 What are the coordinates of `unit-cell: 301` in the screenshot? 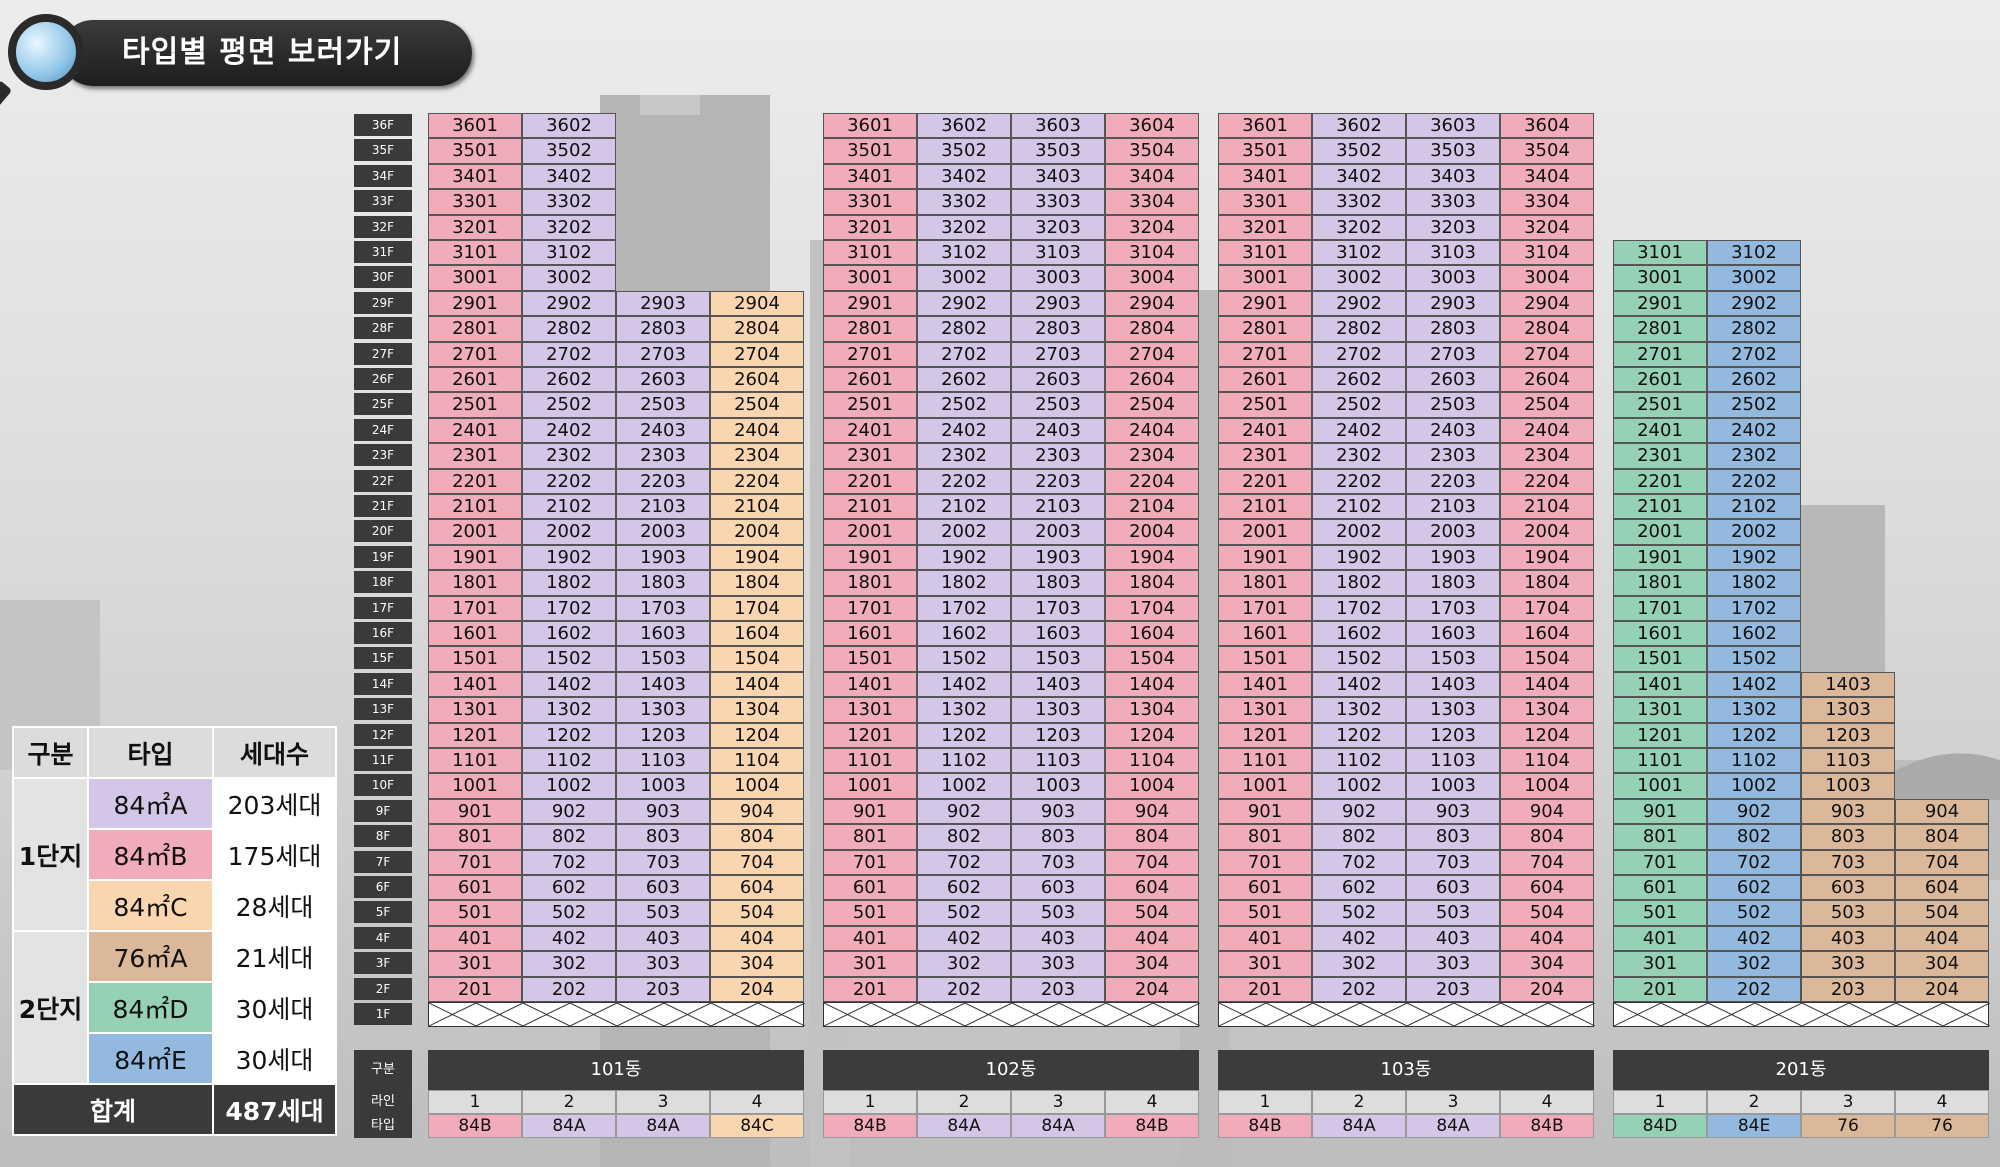 It's located at (1660, 964).